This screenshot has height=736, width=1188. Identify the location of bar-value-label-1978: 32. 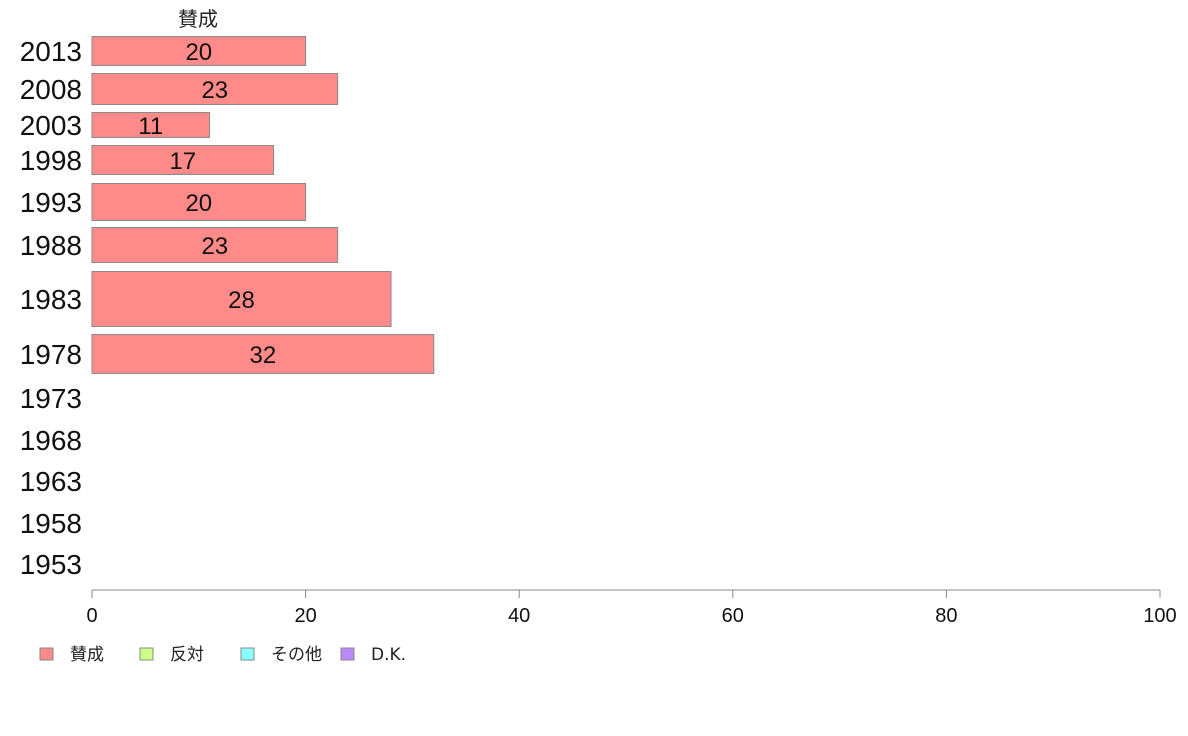
(263, 355).